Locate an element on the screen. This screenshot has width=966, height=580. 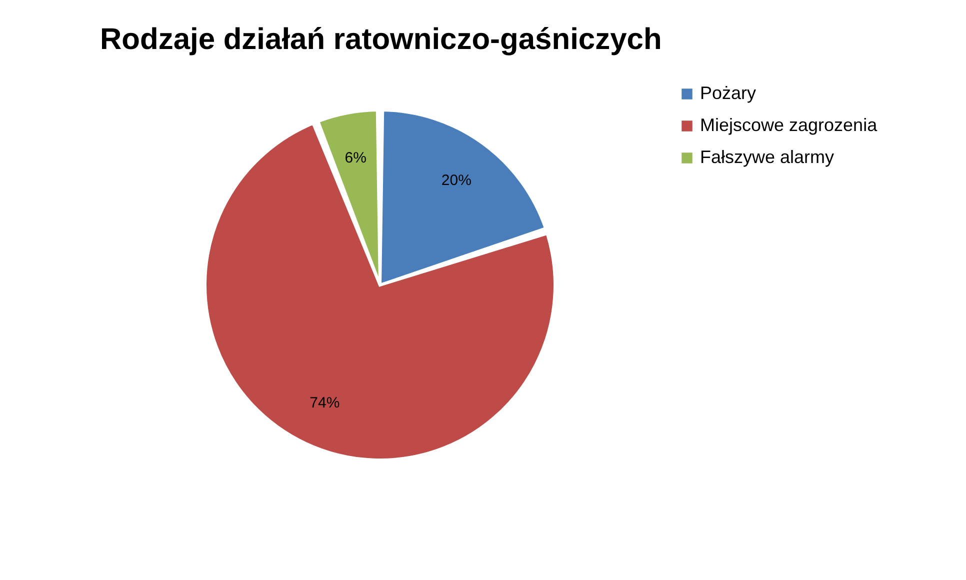
data-label: 20% is located at coordinates (456, 180).